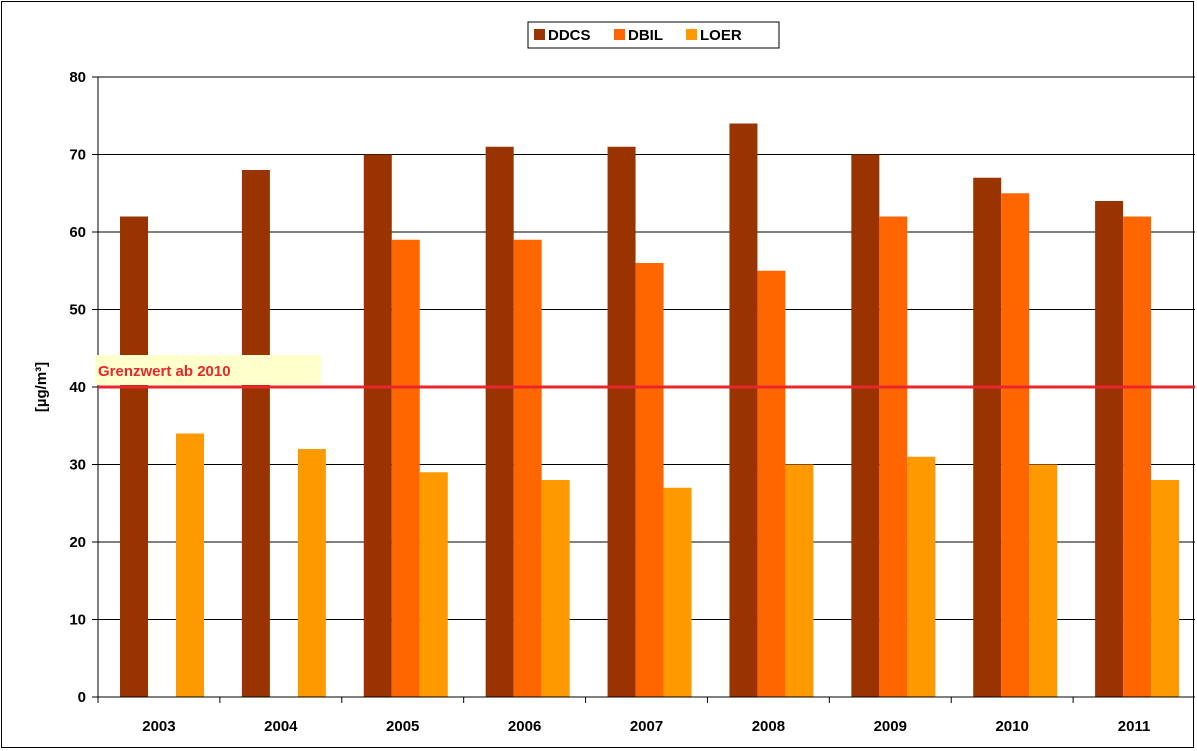 This screenshot has width=1197, height=751. What do you see at coordinates (77, 620) in the screenshot?
I see `y-tick-label: 10` at bounding box center [77, 620].